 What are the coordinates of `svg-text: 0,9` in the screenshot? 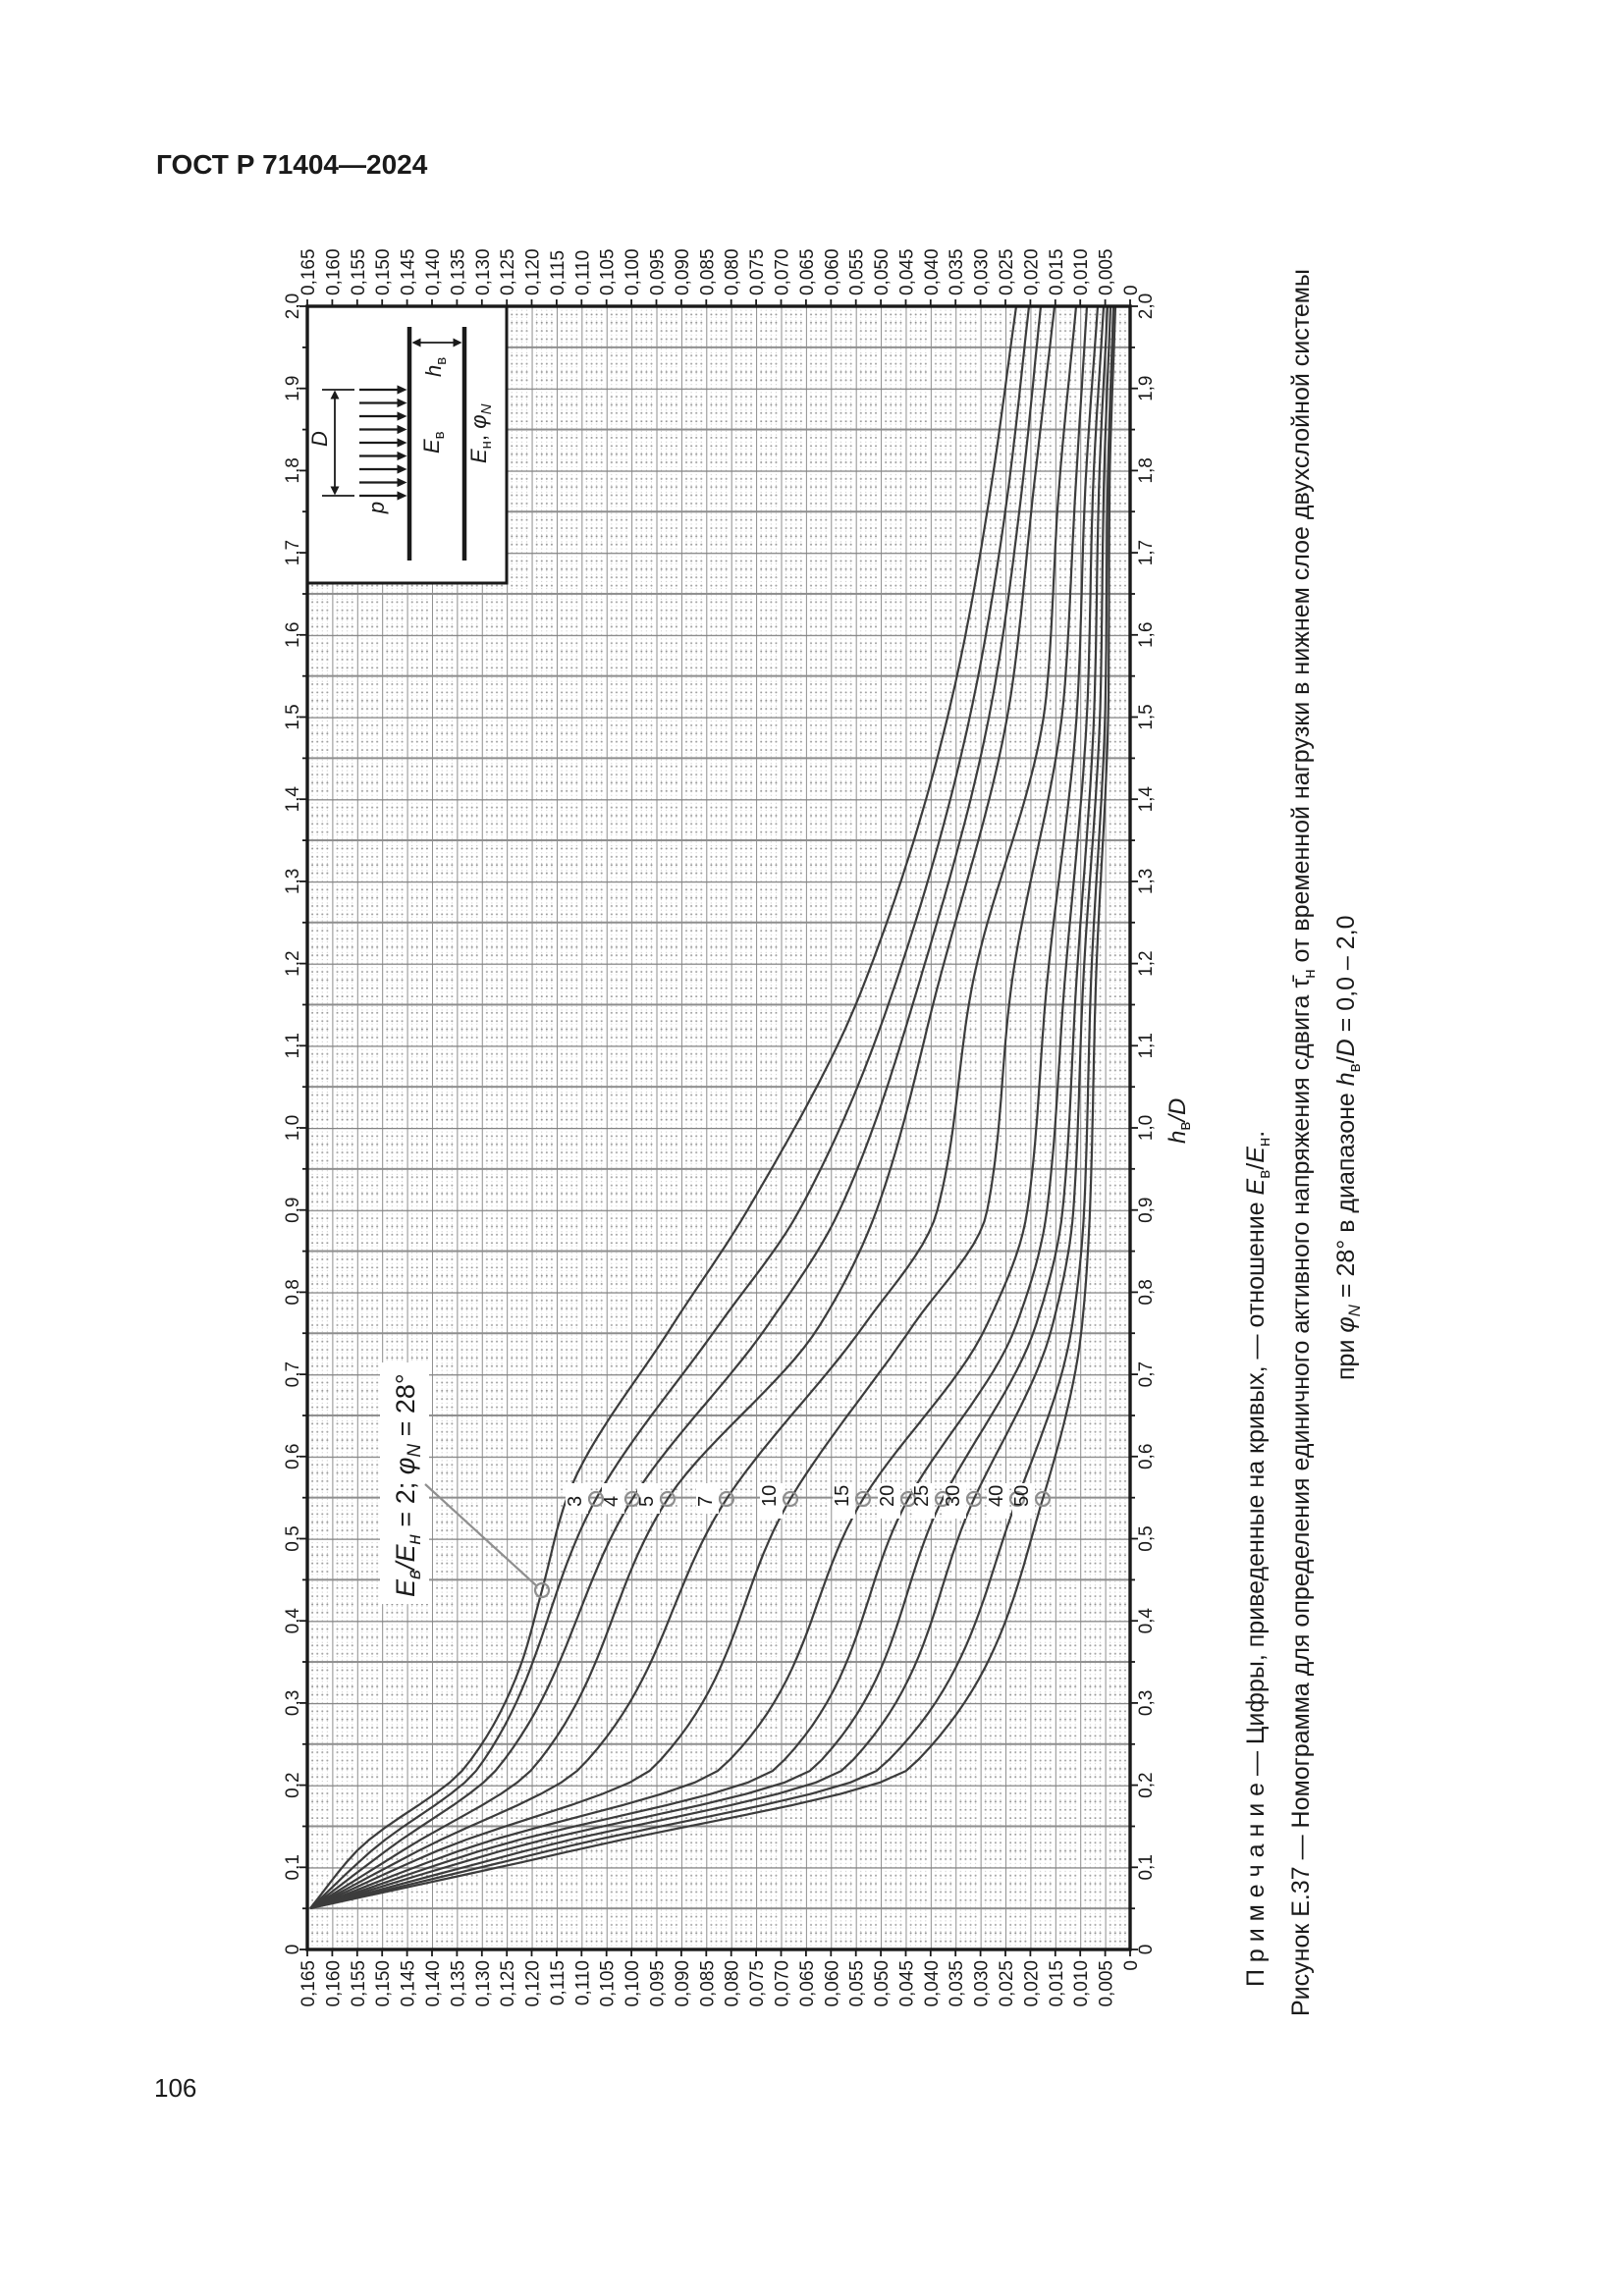 It's located at (1146, 1209).